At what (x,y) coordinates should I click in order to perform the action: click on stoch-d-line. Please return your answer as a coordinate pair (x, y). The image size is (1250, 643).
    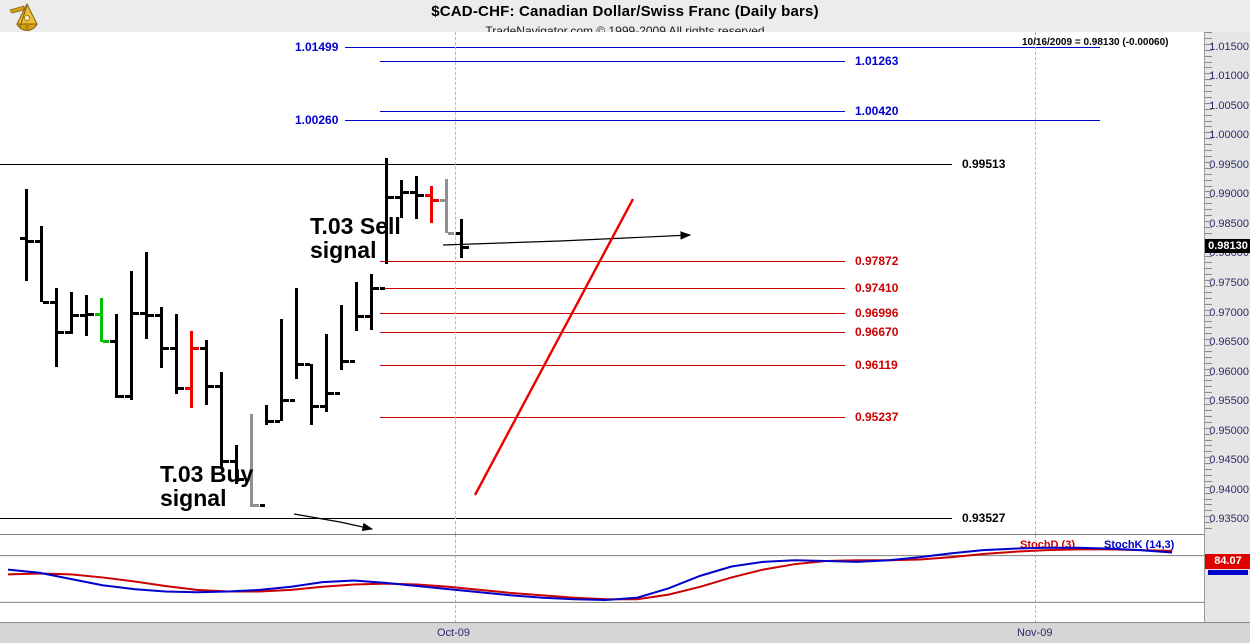
    Looking at the image, I should click on (590, 574).